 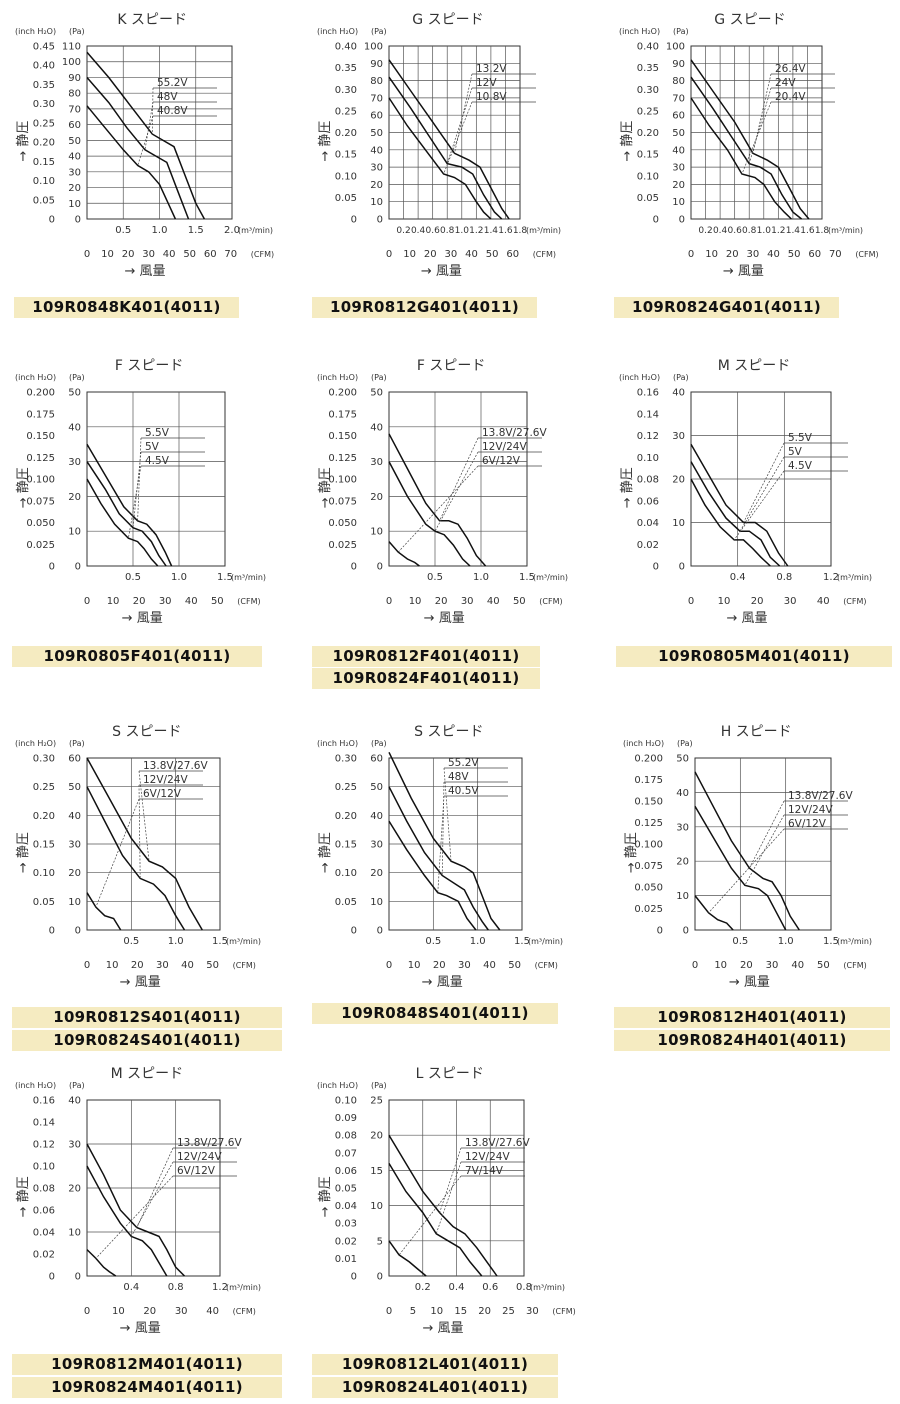 What do you see at coordinates (346, 1171) in the screenshot?
I see `y-tick-inch: 0.06` at bounding box center [346, 1171].